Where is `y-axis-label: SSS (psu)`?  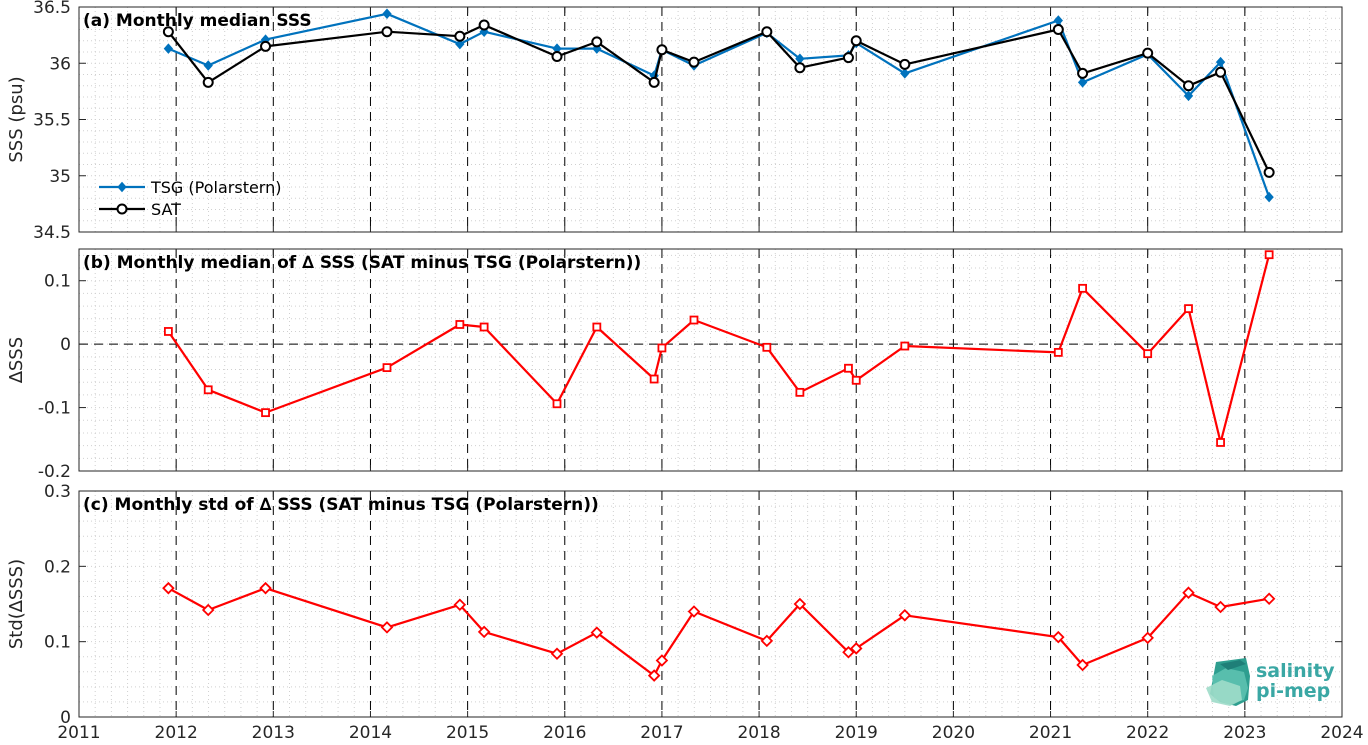 y-axis-label: SSS (psu) is located at coordinates (16, 119).